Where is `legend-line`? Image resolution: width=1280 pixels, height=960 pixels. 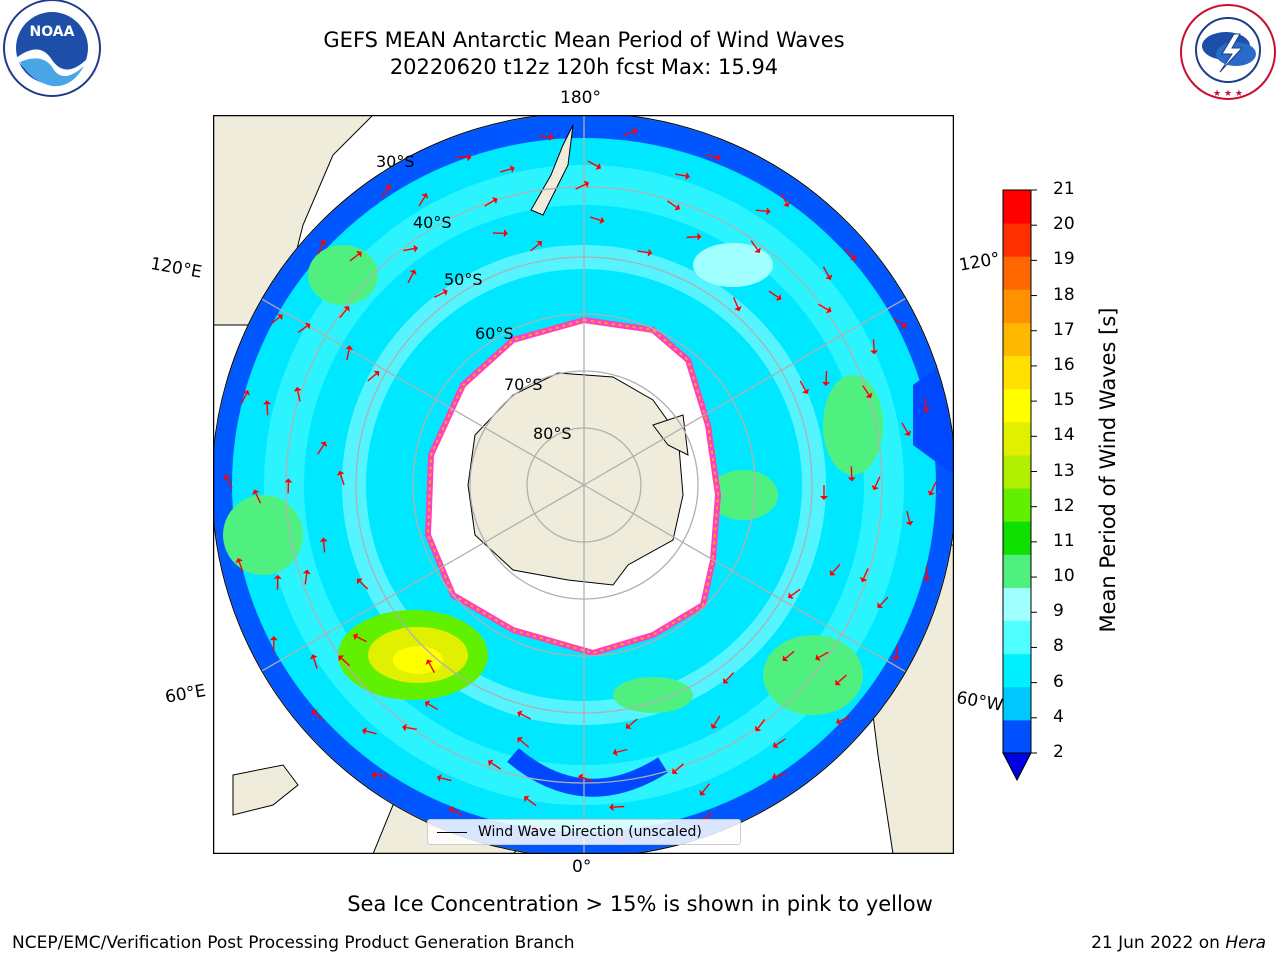 legend-line is located at coordinates (452, 832).